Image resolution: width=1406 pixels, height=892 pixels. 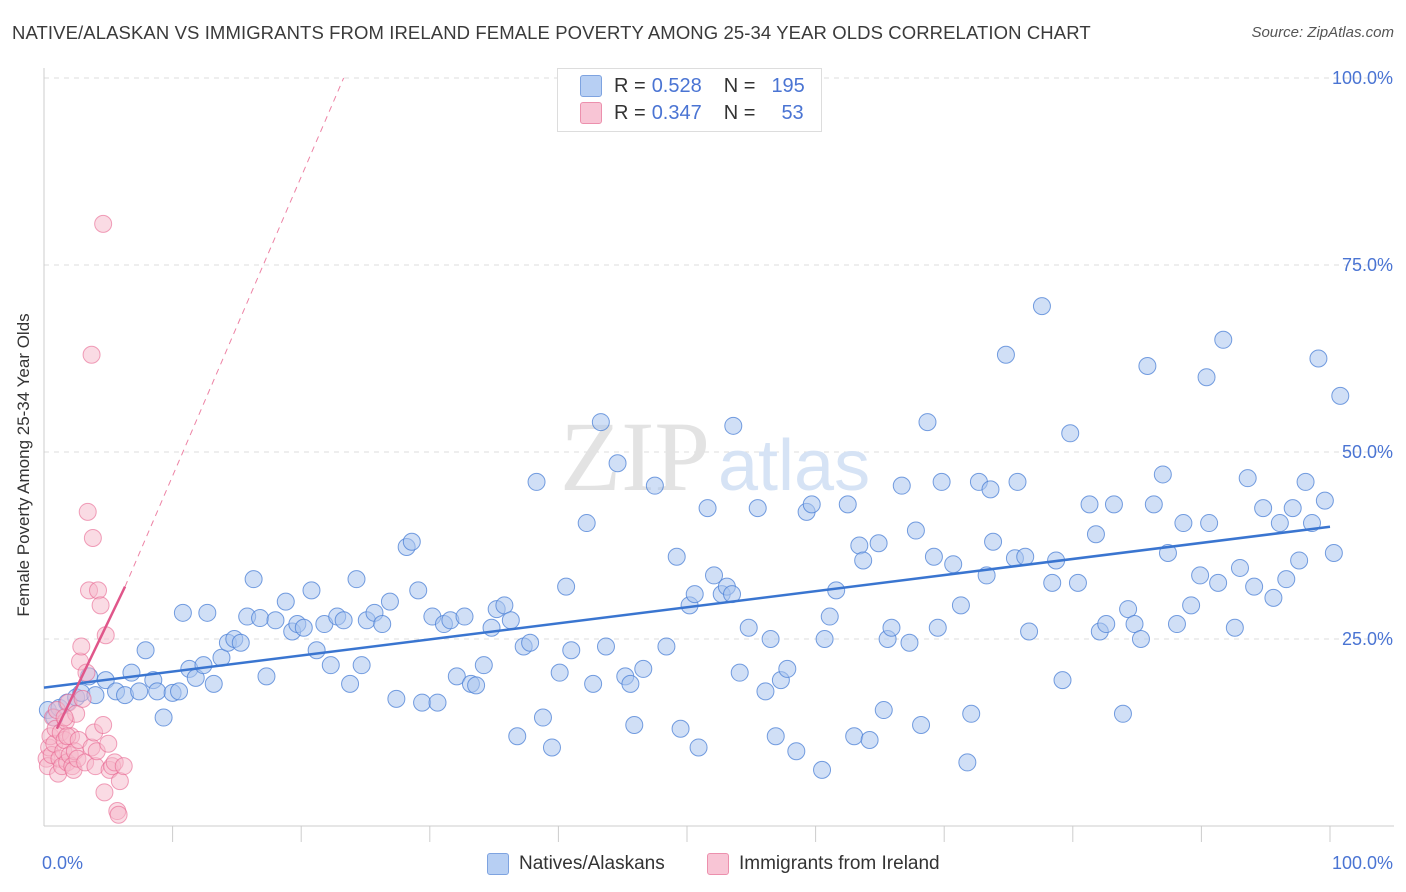 I want to click on y-tick-label: 25.0%, so click(x=1367, y=639).